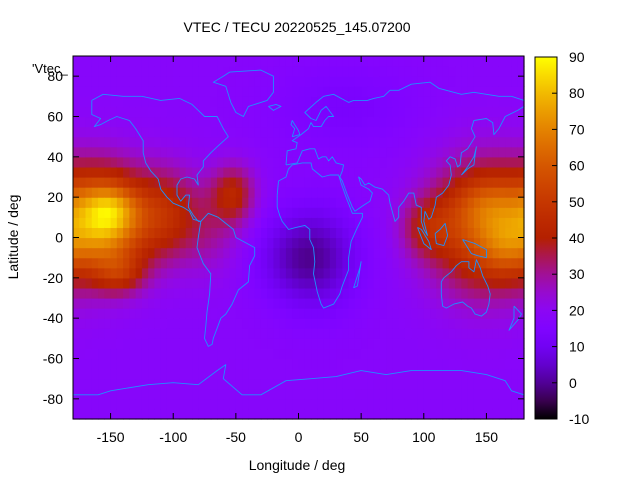 This screenshot has height=480, width=640. Describe the element at coordinates (55, 197) in the screenshot. I see `y-tick-label: 20` at that location.